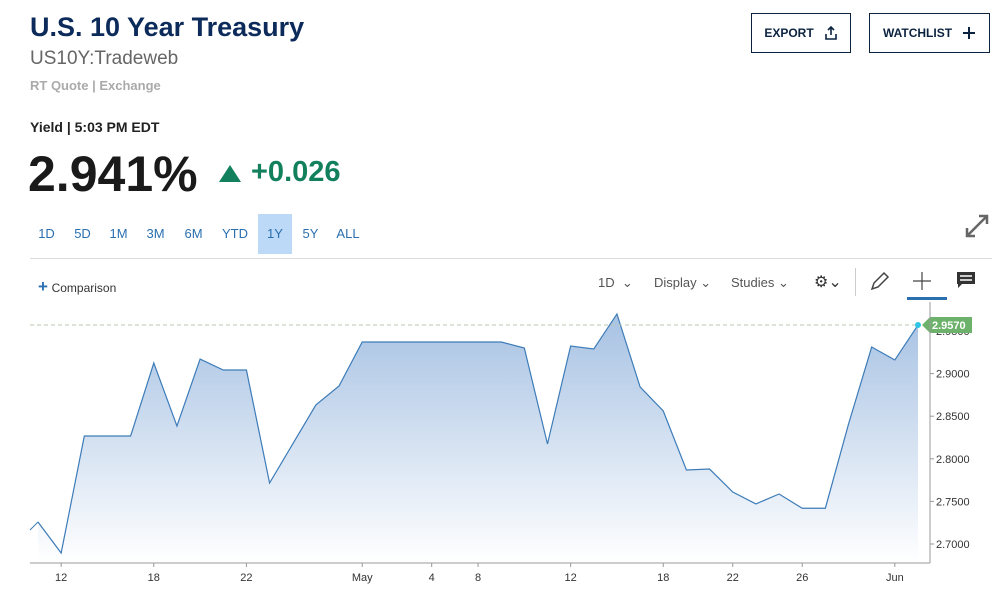  Describe the element at coordinates (193, 233) in the screenshot. I see `range-tab: 6M` at that location.